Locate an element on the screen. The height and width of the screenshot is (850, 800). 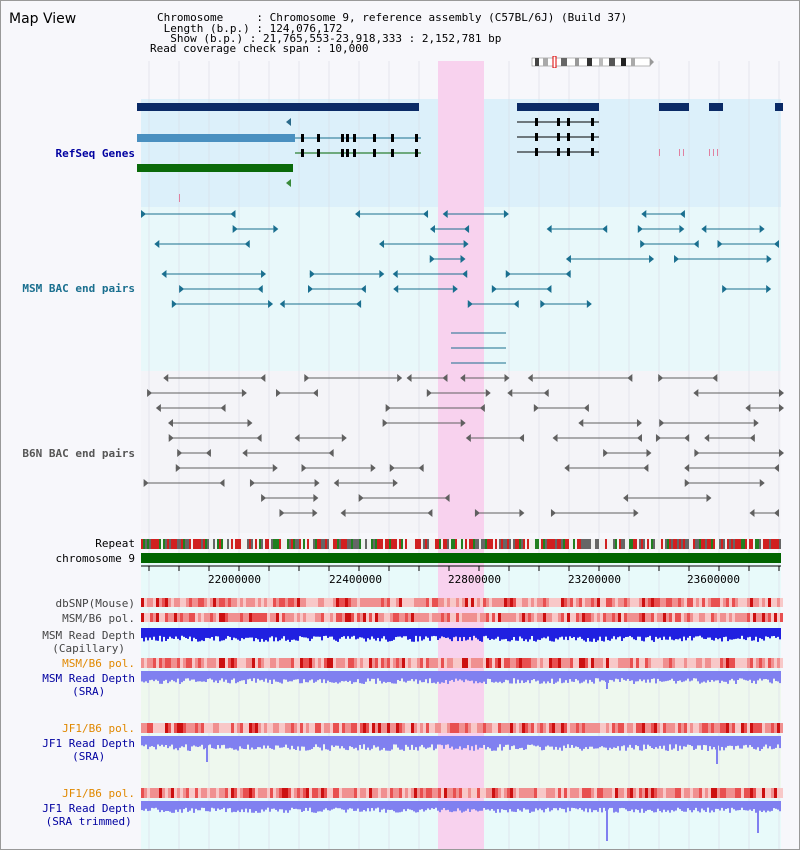
track-label-b6n-bac: B6N BAC end pairs is located at coordinates (78, 453).